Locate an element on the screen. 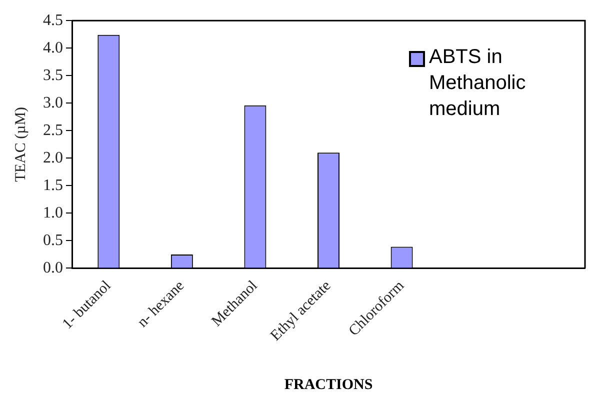 Image resolution: width=601 pixels, height=403 pixels. y-tick-label: 3.5 is located at coordinates (53, 75).